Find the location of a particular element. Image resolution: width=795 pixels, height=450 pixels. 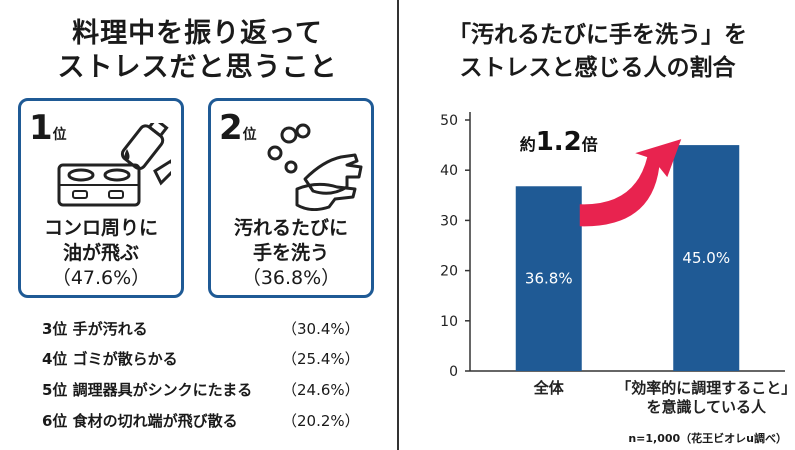

rank-row-percent: （25.4%） is located at coordinates (321, 359).